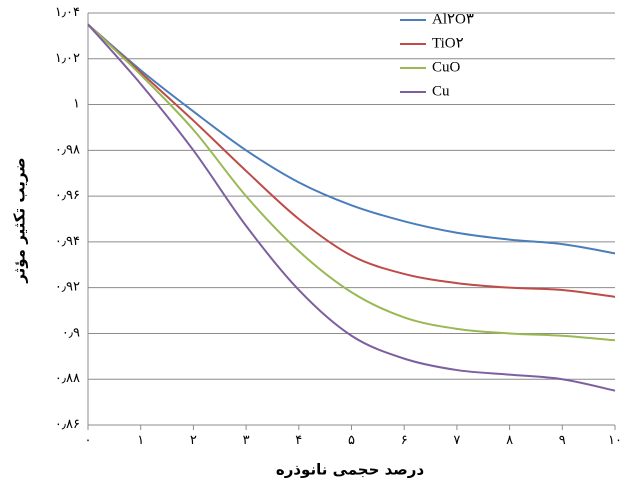  What do you see at coordinates (351, 439) in the screenshot?
I see `x-tick-label: ۵` at bounding box center [351, 439].